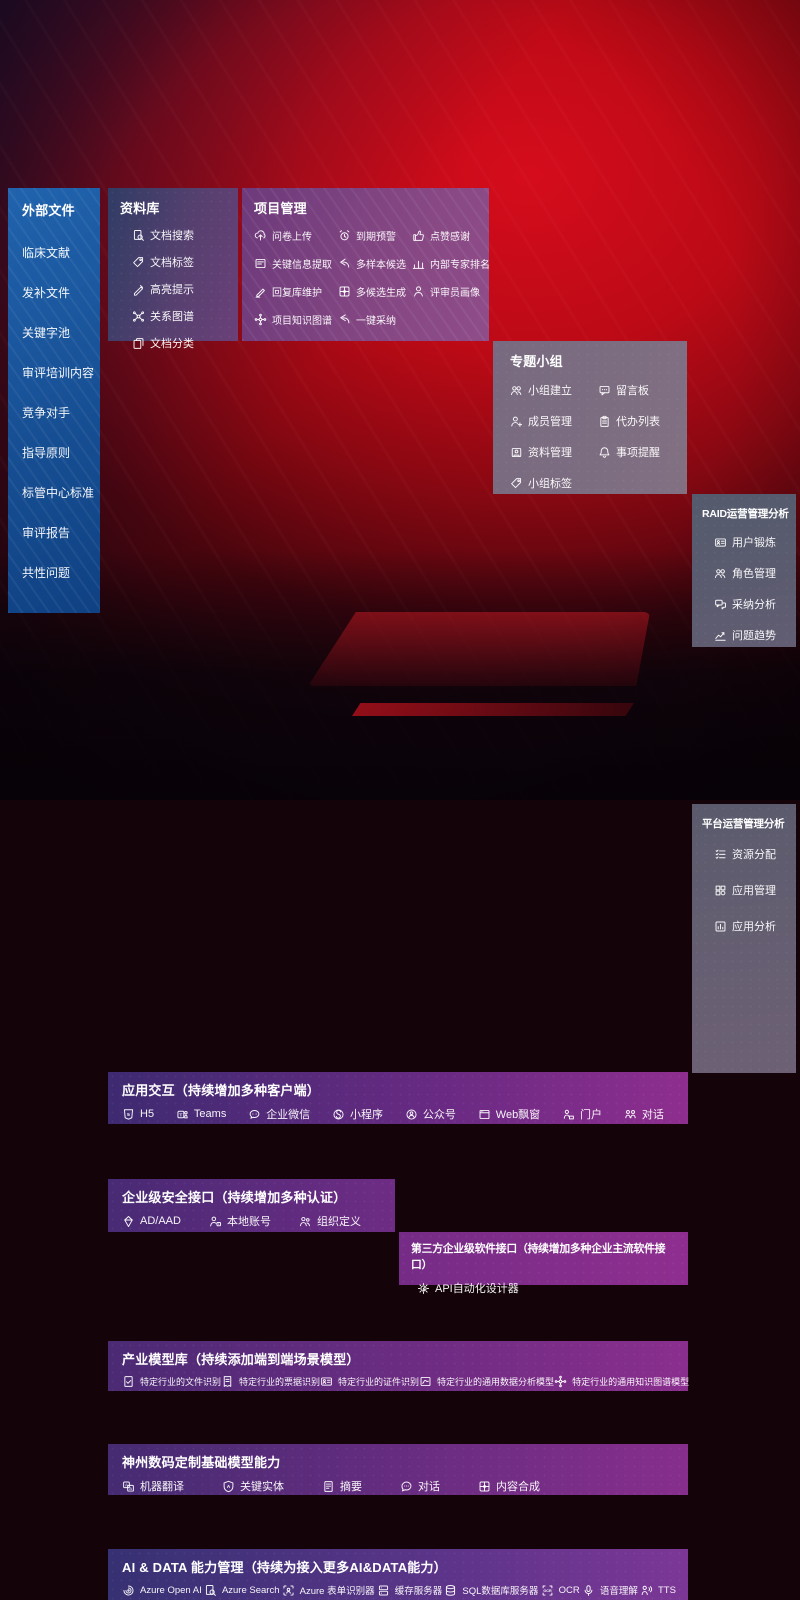 This screenshot has width=800, height=1600. What do you see at coordinates (642, 390) in the screenshot?
I see `bbs-board-item: 留言板` at bounding box center [642, 390].